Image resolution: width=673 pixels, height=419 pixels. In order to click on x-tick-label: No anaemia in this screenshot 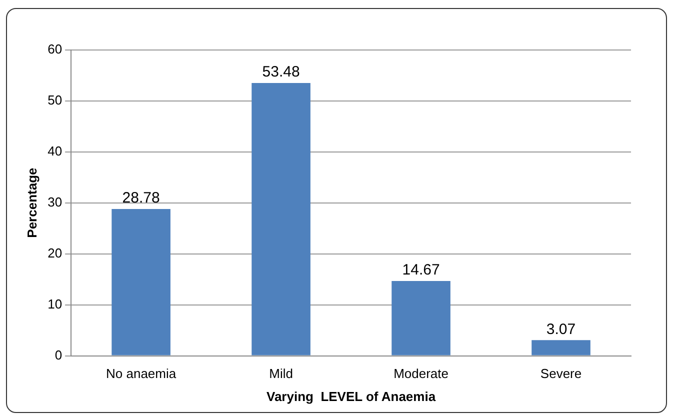, I will do `click(141, 374)`.